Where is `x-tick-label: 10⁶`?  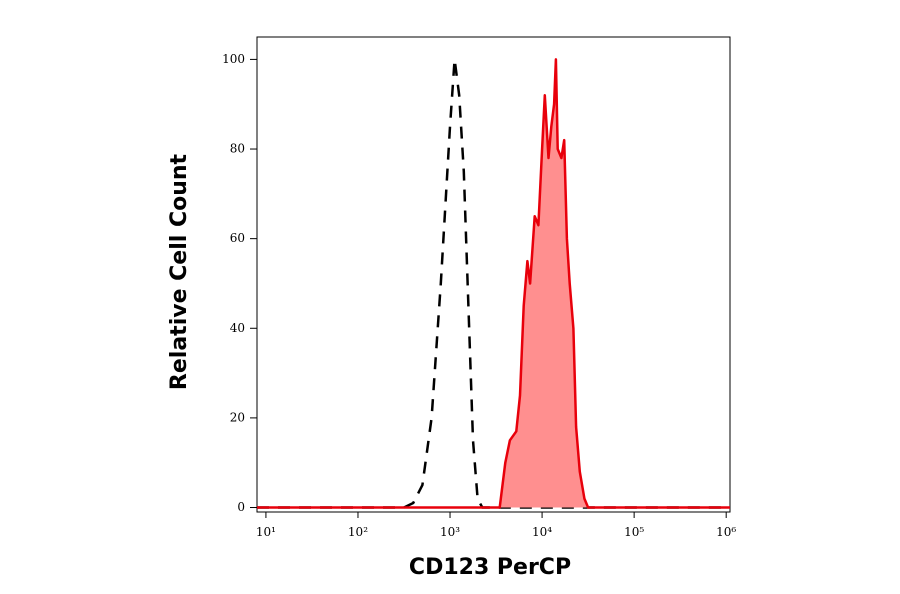 x-tick-label: 10⁶ is located at coordinates (726, 532).